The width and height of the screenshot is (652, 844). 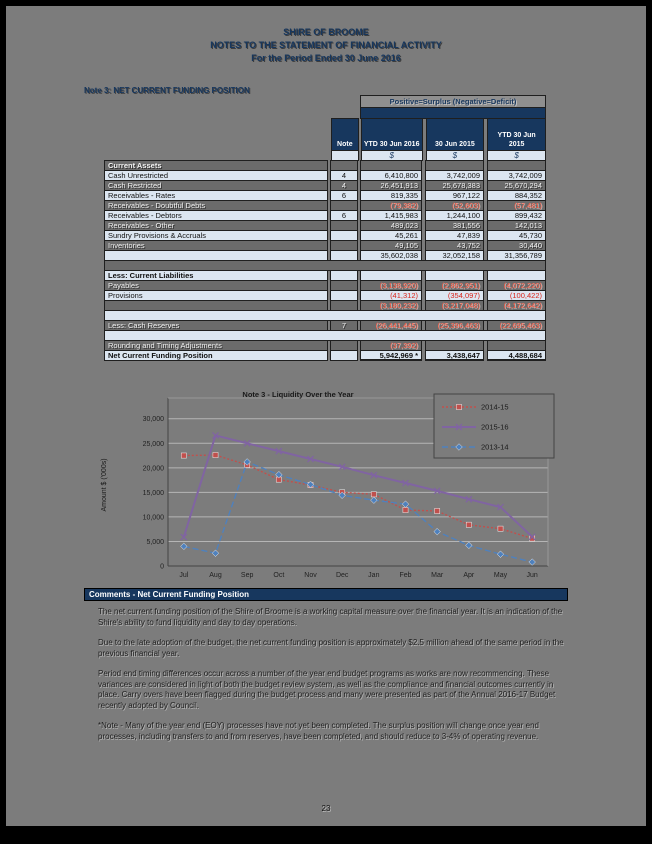 I want to click on row-value-ytd-2016: 5,942,969 *, so click(x=391, y=355).